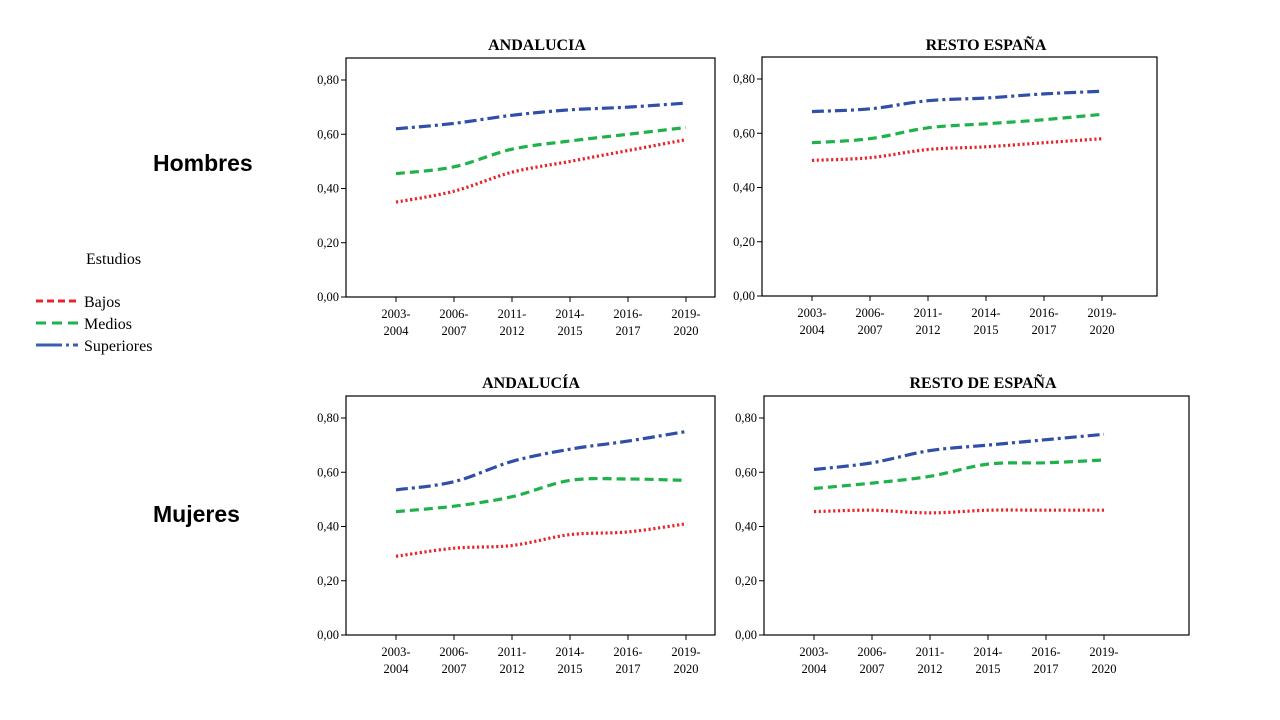 This screenshot has height=720, width=1280. I want to click on legend: Estudios Bajos Medios Superiores, so click(94, 303).